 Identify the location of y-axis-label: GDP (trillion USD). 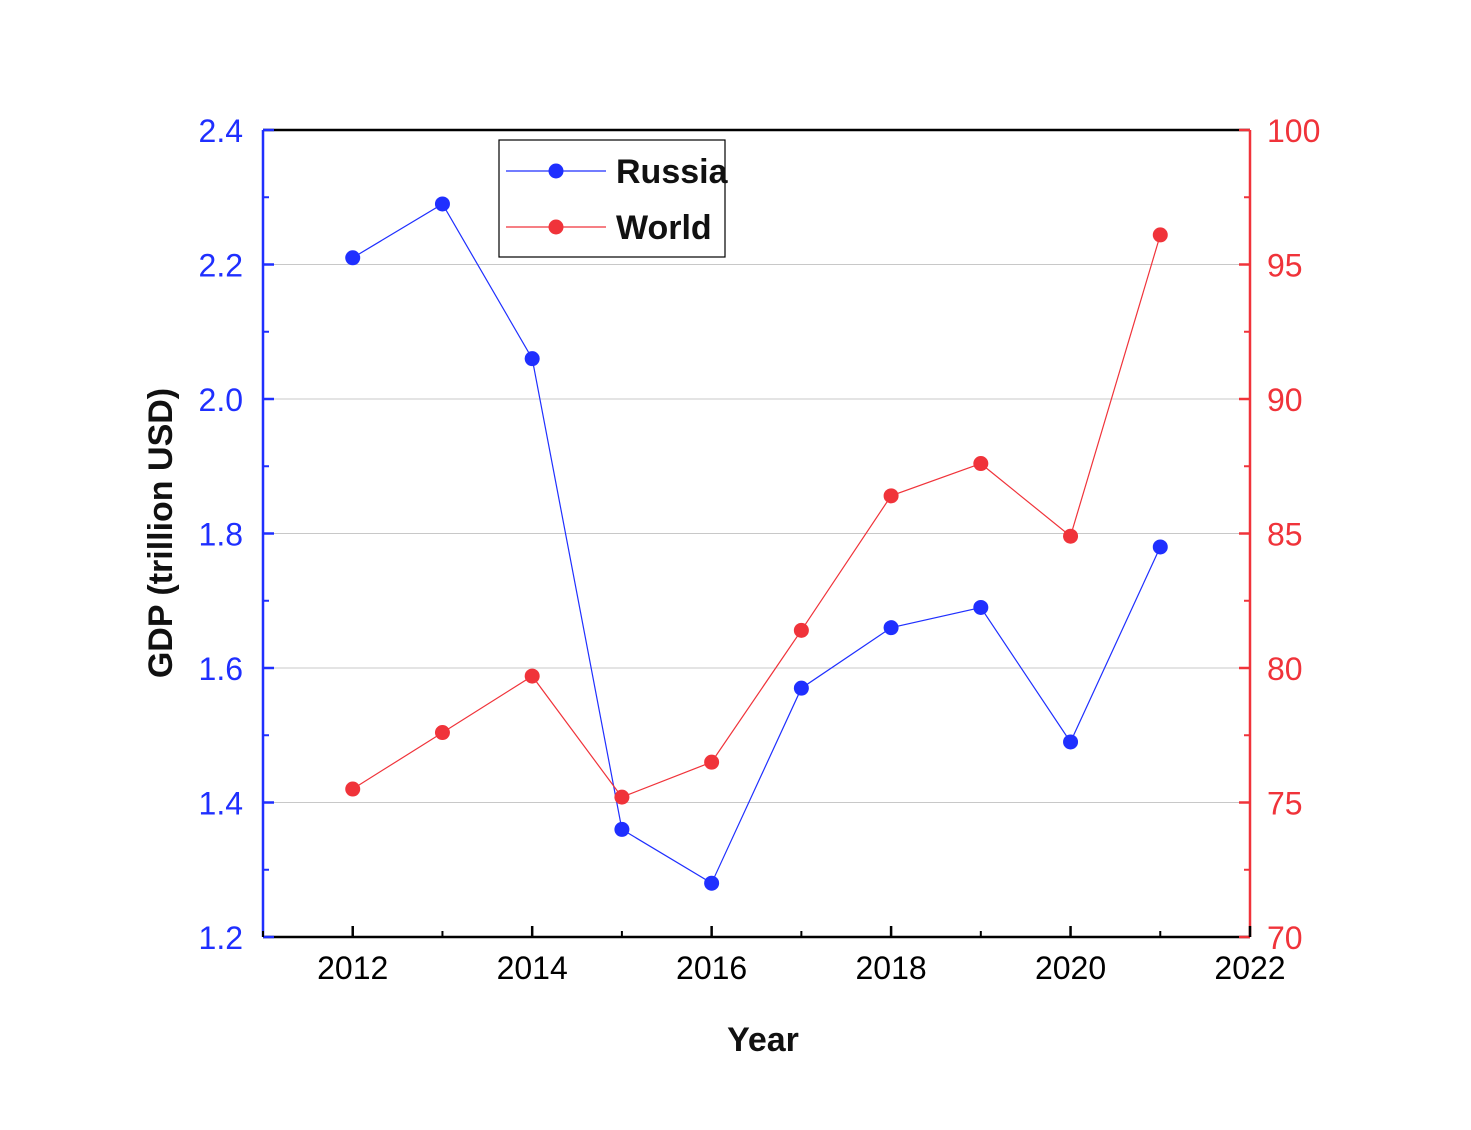
(161, 533).